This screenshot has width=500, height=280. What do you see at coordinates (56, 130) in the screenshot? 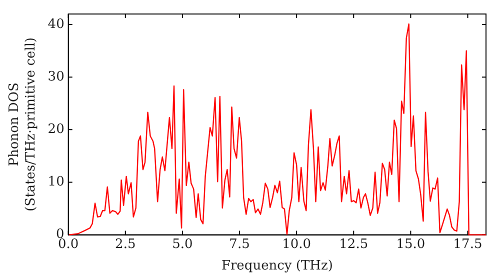
I see `y-tick-label: 20` at bounding box center [56, 130].